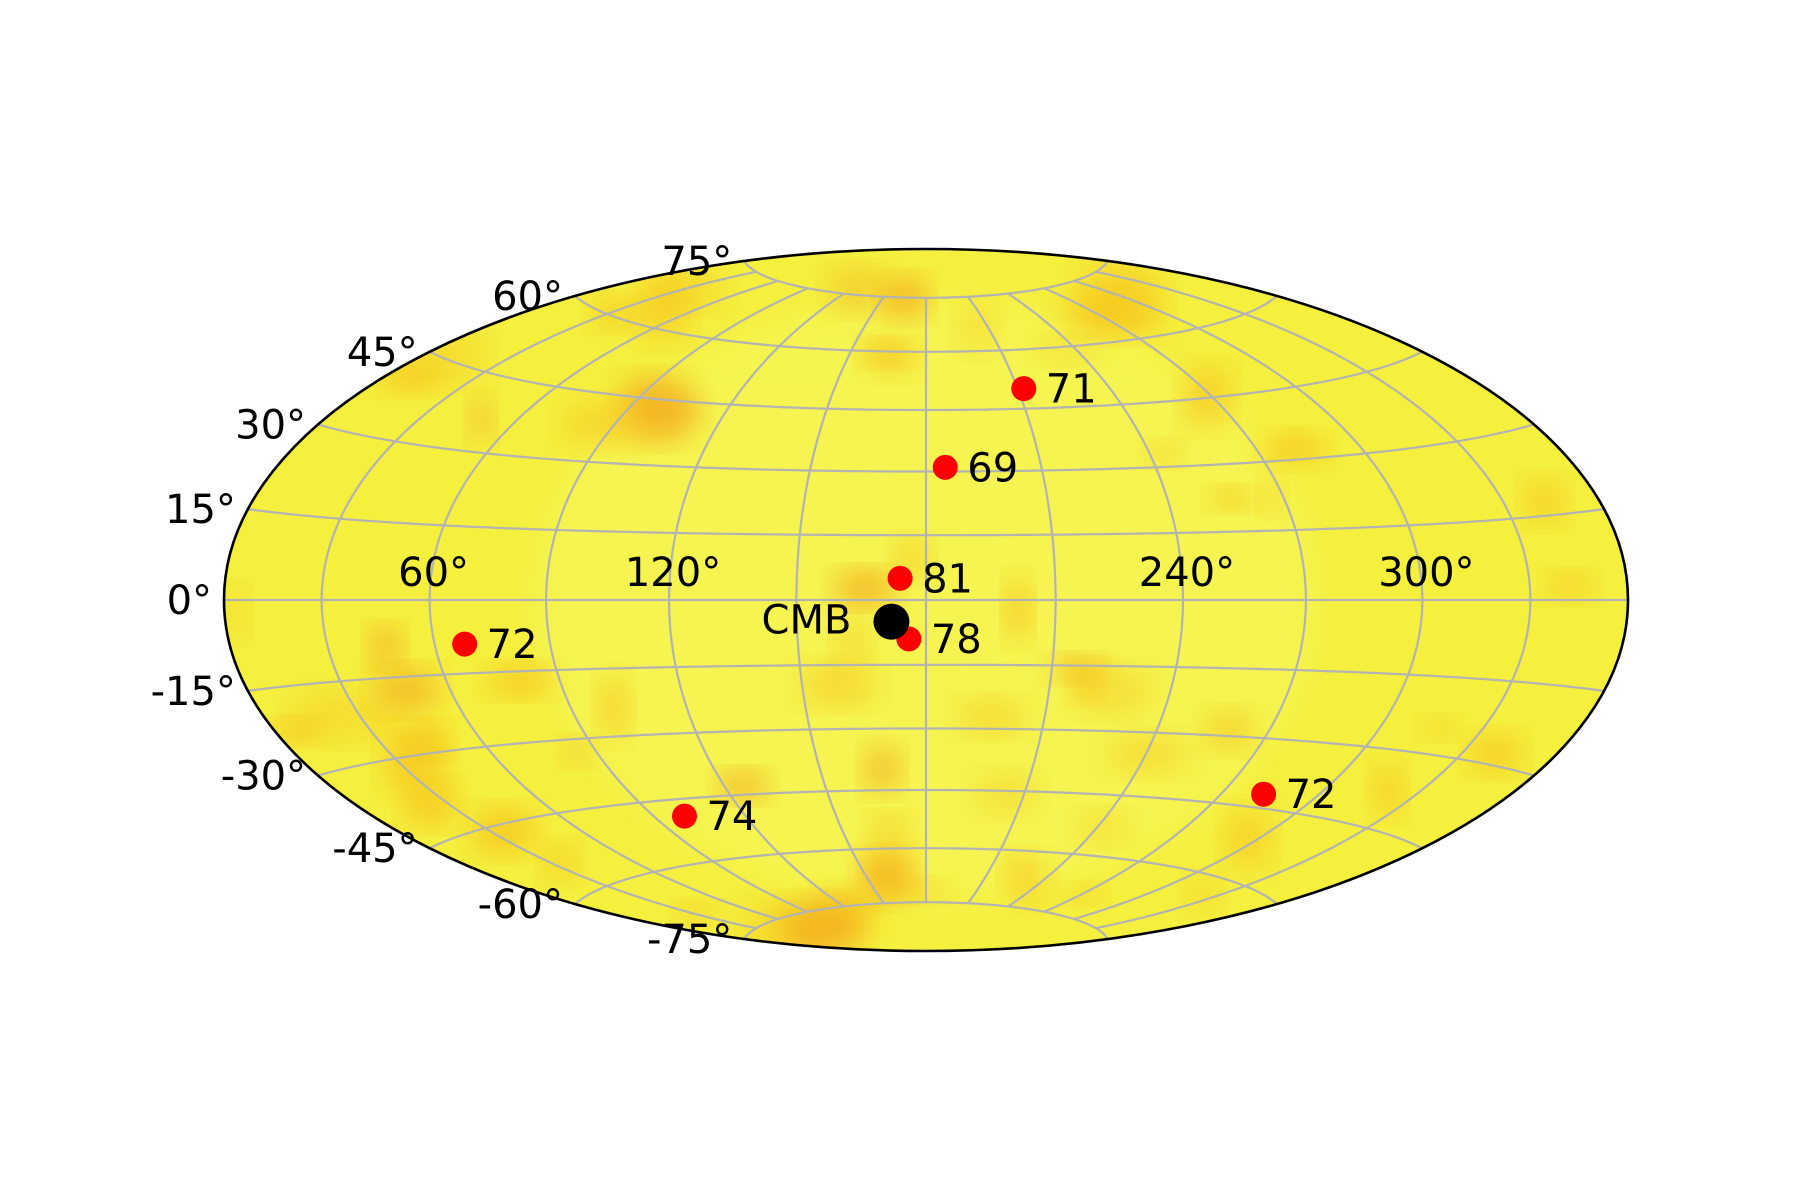 The image size is (1800, 1200). Describe the element at coordinates (689, 940) in the screenshot. I see `lat-tick-label: -75°` at that location.